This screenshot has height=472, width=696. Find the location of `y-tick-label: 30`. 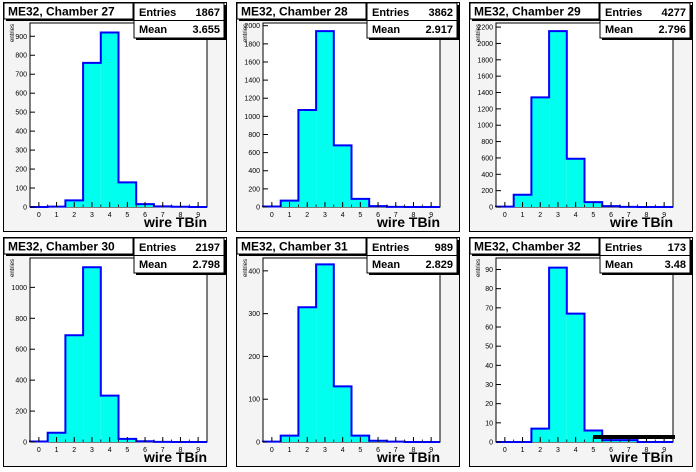

y-tick-label: 30 is located at coordinates (489, 385).